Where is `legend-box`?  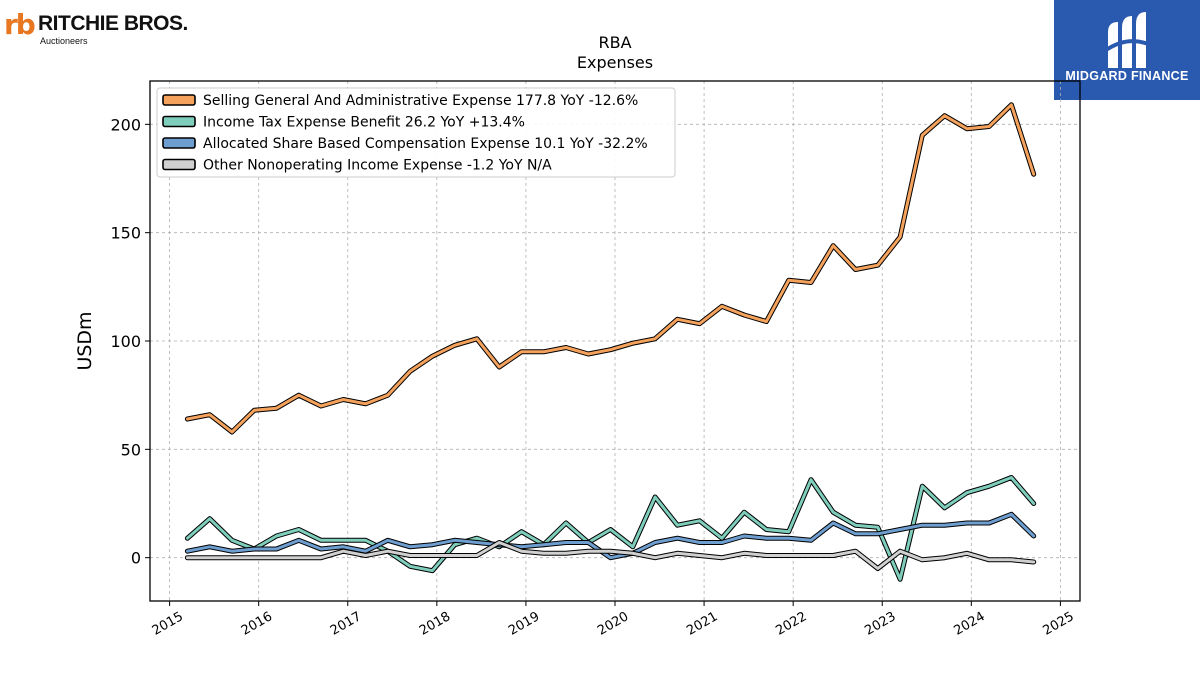 legend-box is located at coordinates (416, 132).